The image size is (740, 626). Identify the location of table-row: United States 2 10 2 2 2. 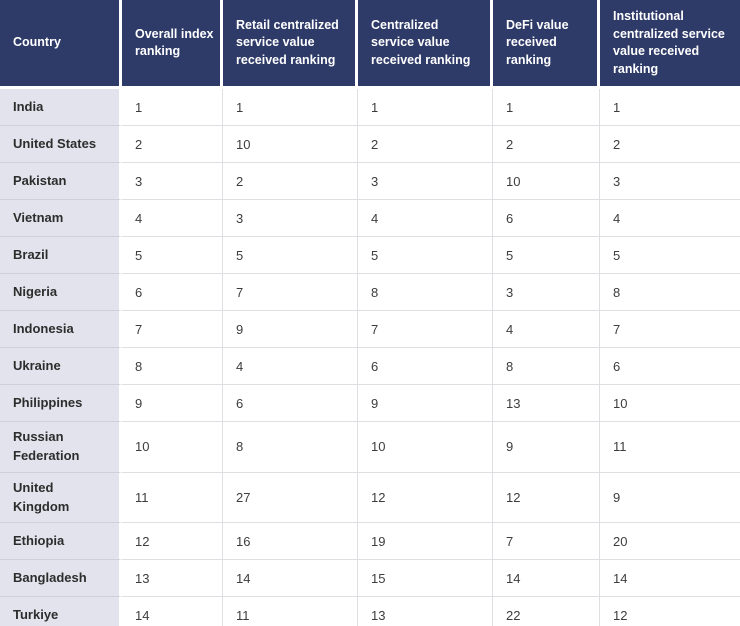
(370, 144).